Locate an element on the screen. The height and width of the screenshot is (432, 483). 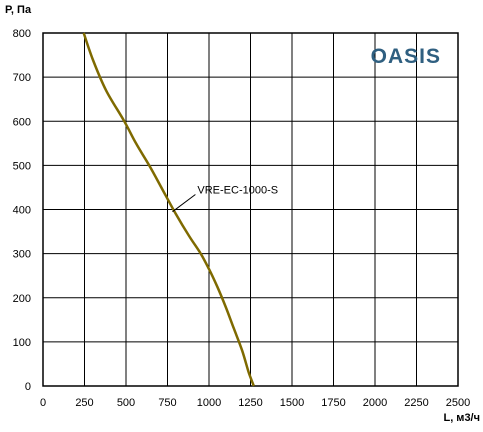
x-tick-label: 750 is located at coordinates (167, 403).